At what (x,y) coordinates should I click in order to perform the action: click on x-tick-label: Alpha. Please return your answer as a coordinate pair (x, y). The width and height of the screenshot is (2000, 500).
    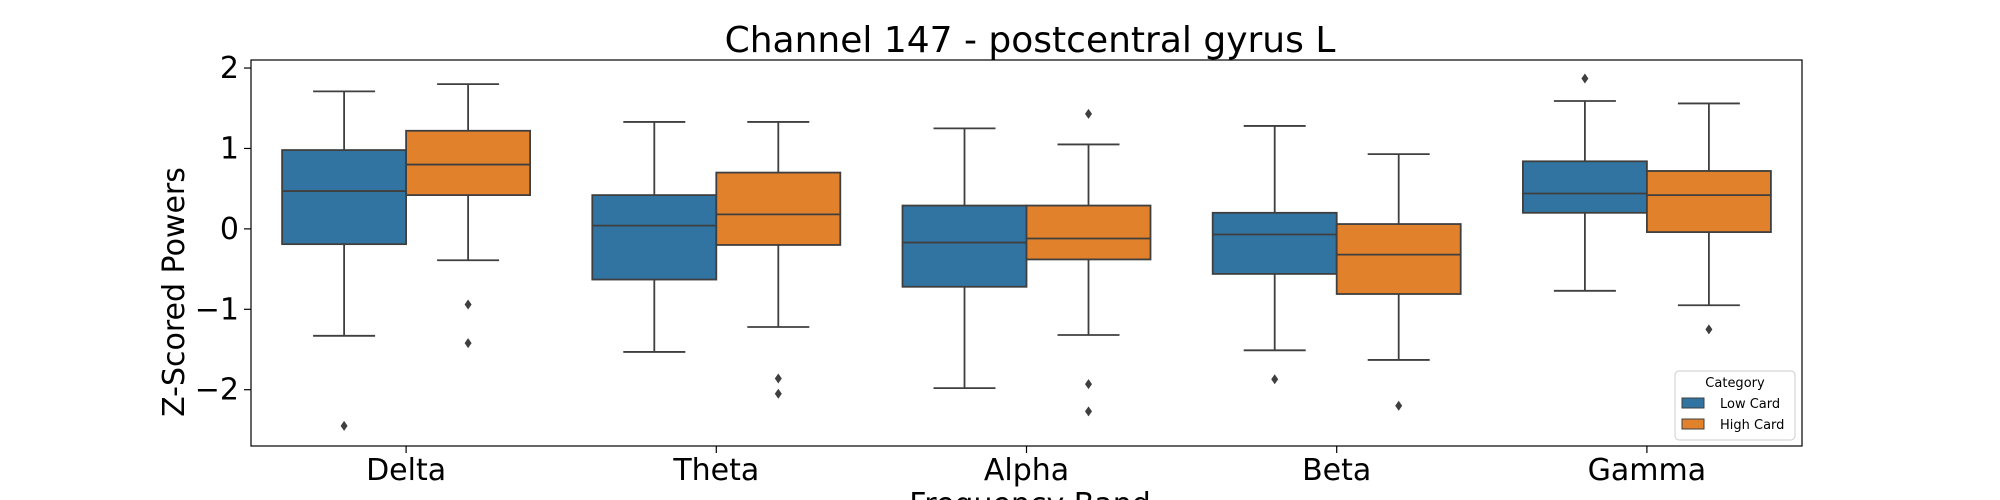
    Looking at the image, I should click on (1026, 470).